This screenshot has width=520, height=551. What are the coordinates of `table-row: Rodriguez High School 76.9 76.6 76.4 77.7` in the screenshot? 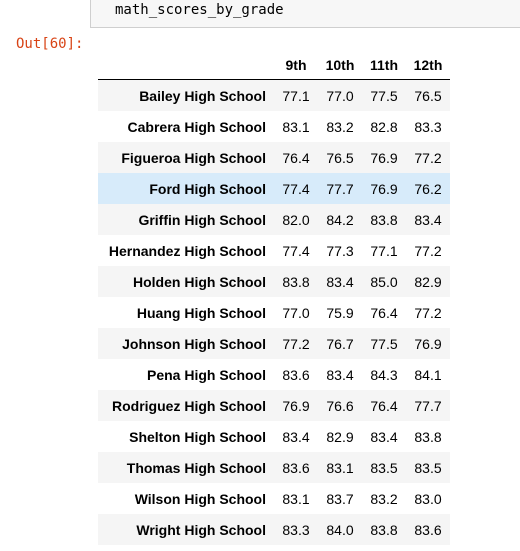 It's located at (274, 405).